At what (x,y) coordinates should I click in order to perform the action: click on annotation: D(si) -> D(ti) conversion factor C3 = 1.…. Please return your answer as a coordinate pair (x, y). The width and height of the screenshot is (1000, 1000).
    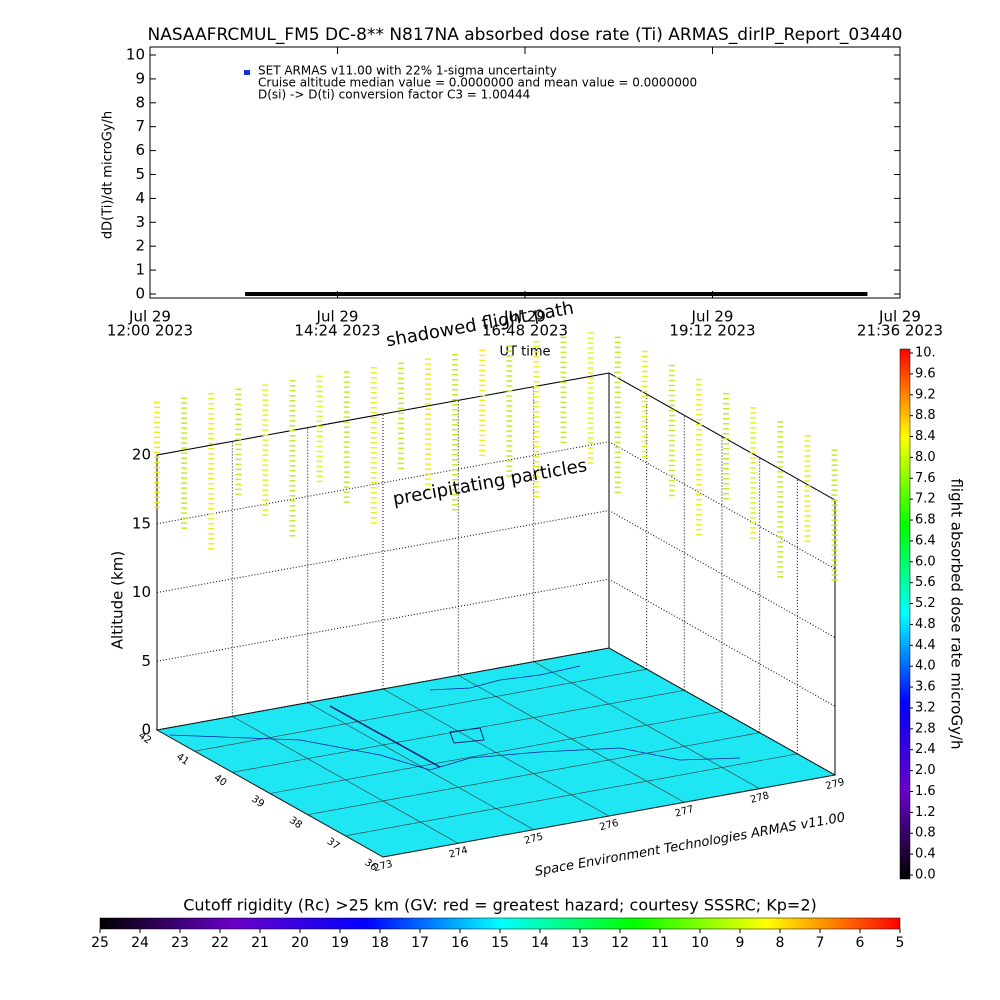
    Looking at the image, I should click on (394, 95).